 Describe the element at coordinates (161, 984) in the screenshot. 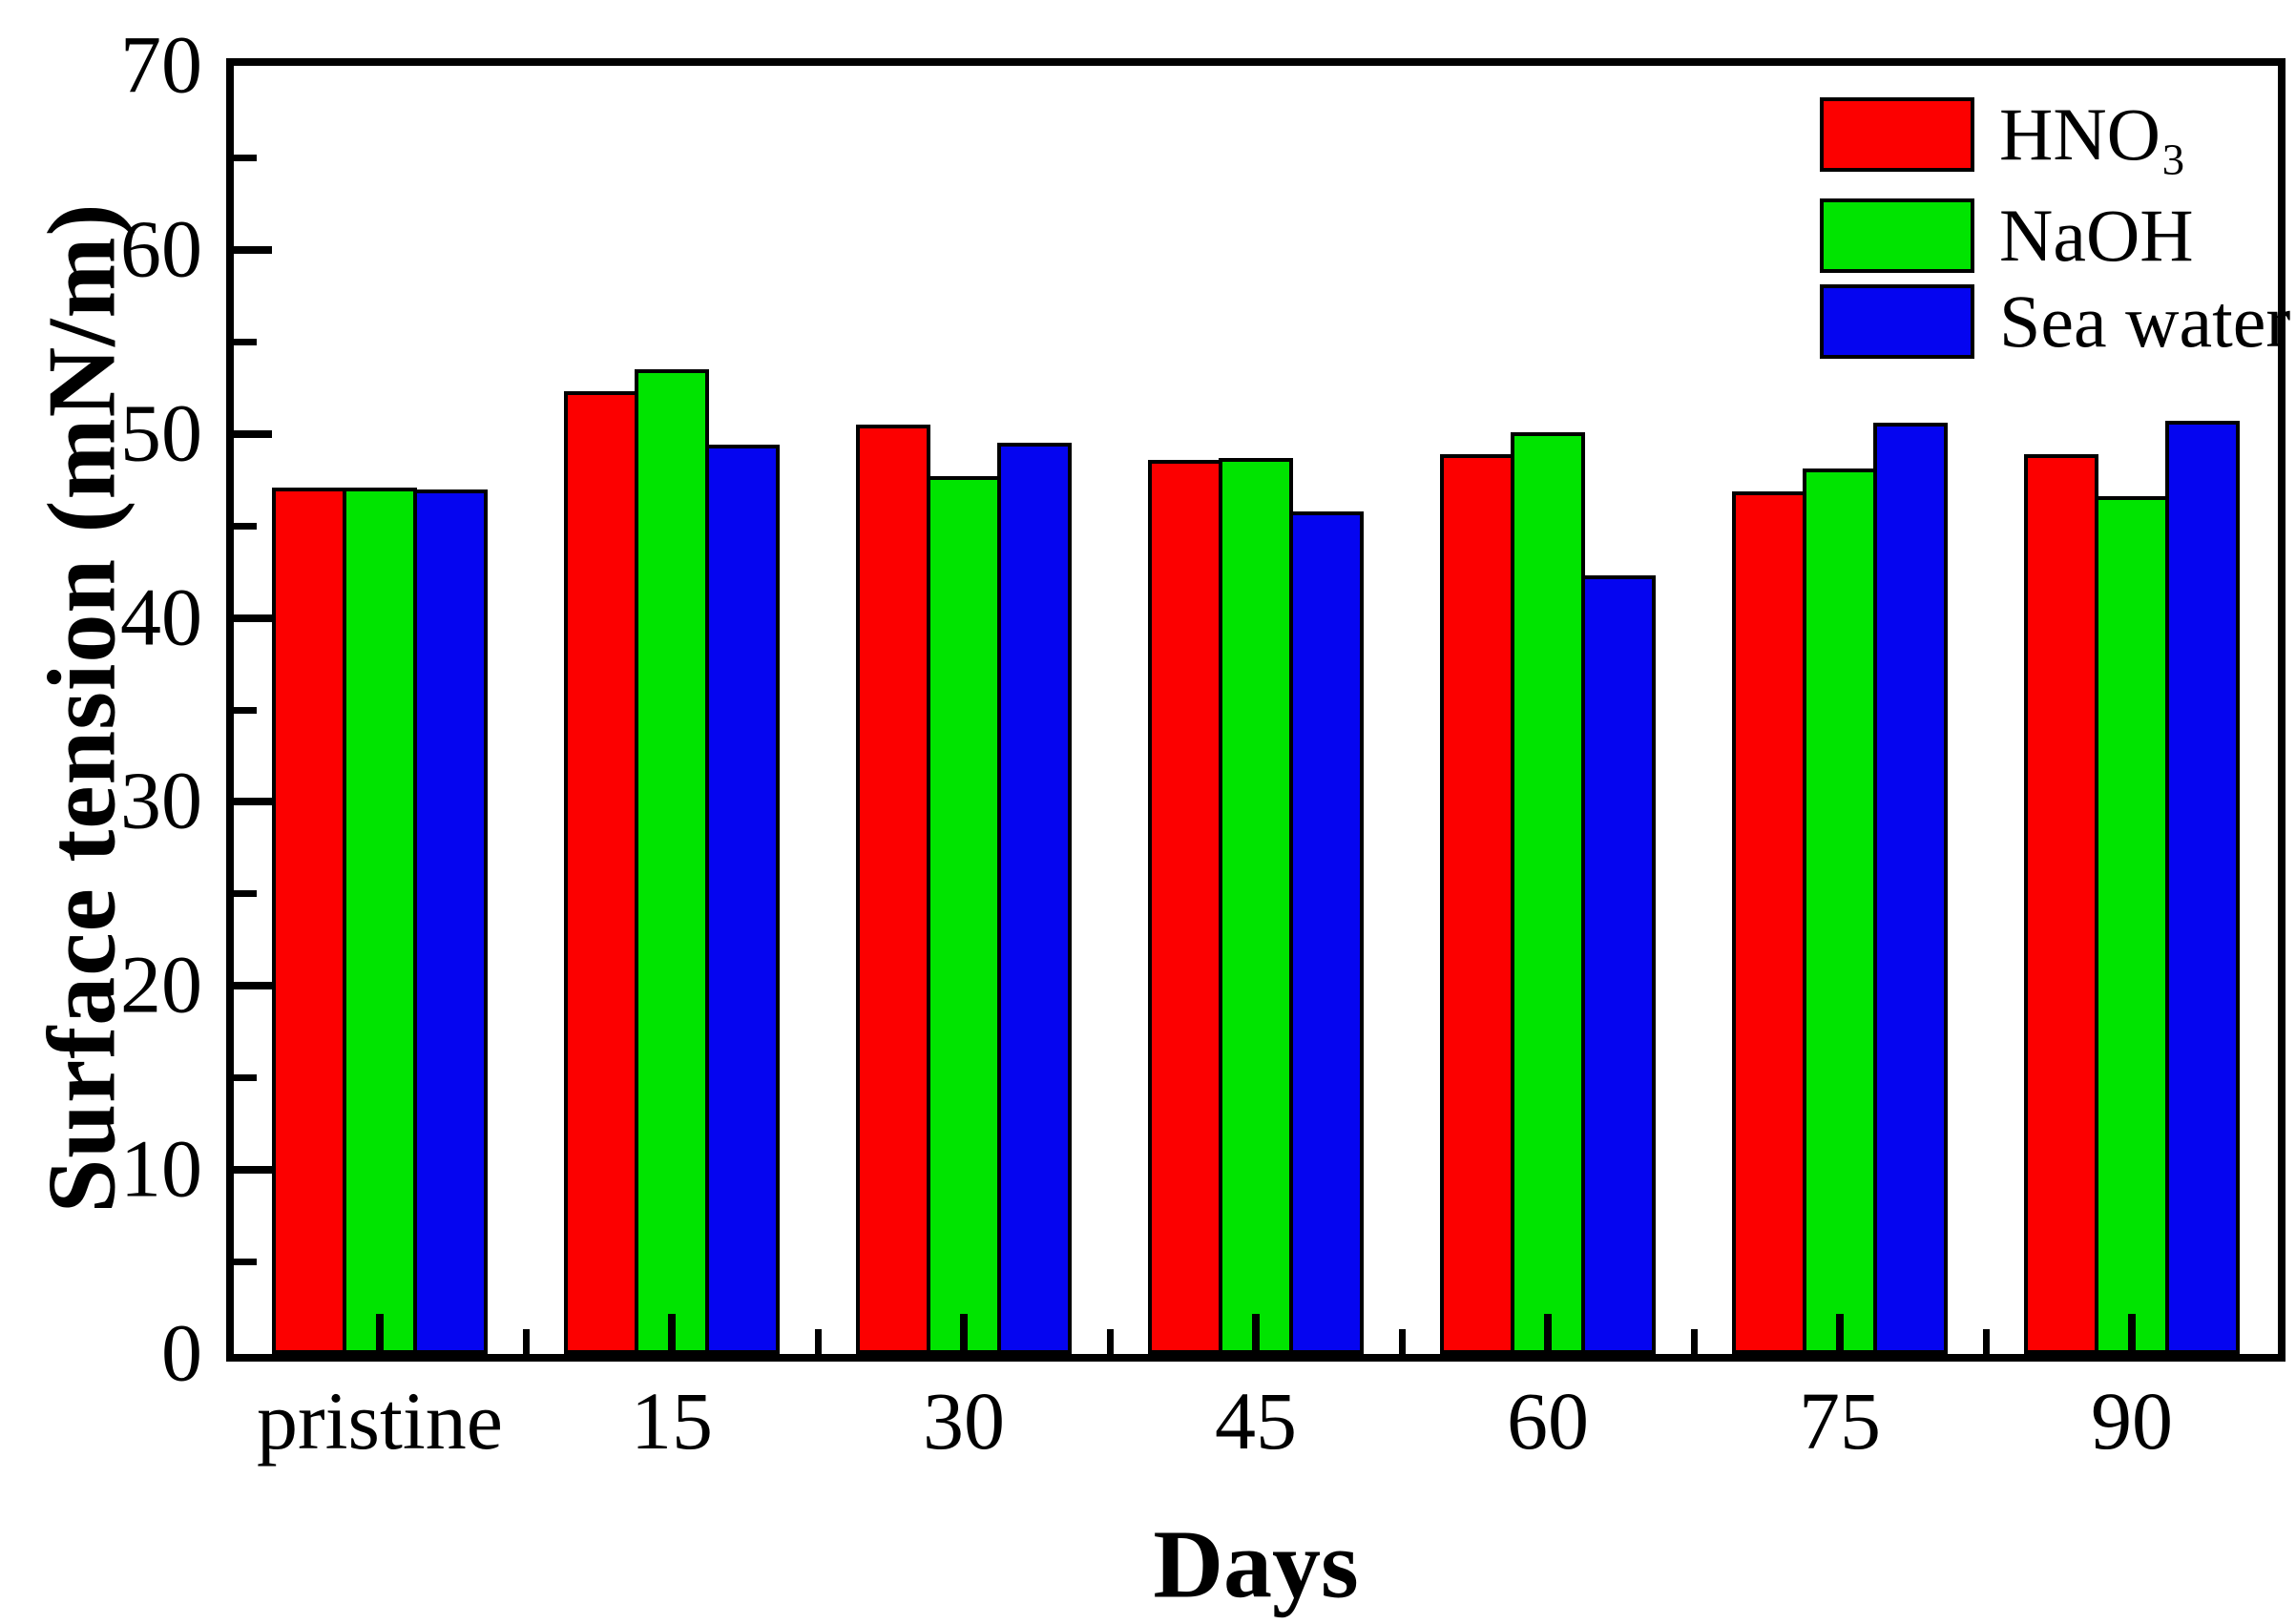

I see `y-tick-label-20: 20` at that location.